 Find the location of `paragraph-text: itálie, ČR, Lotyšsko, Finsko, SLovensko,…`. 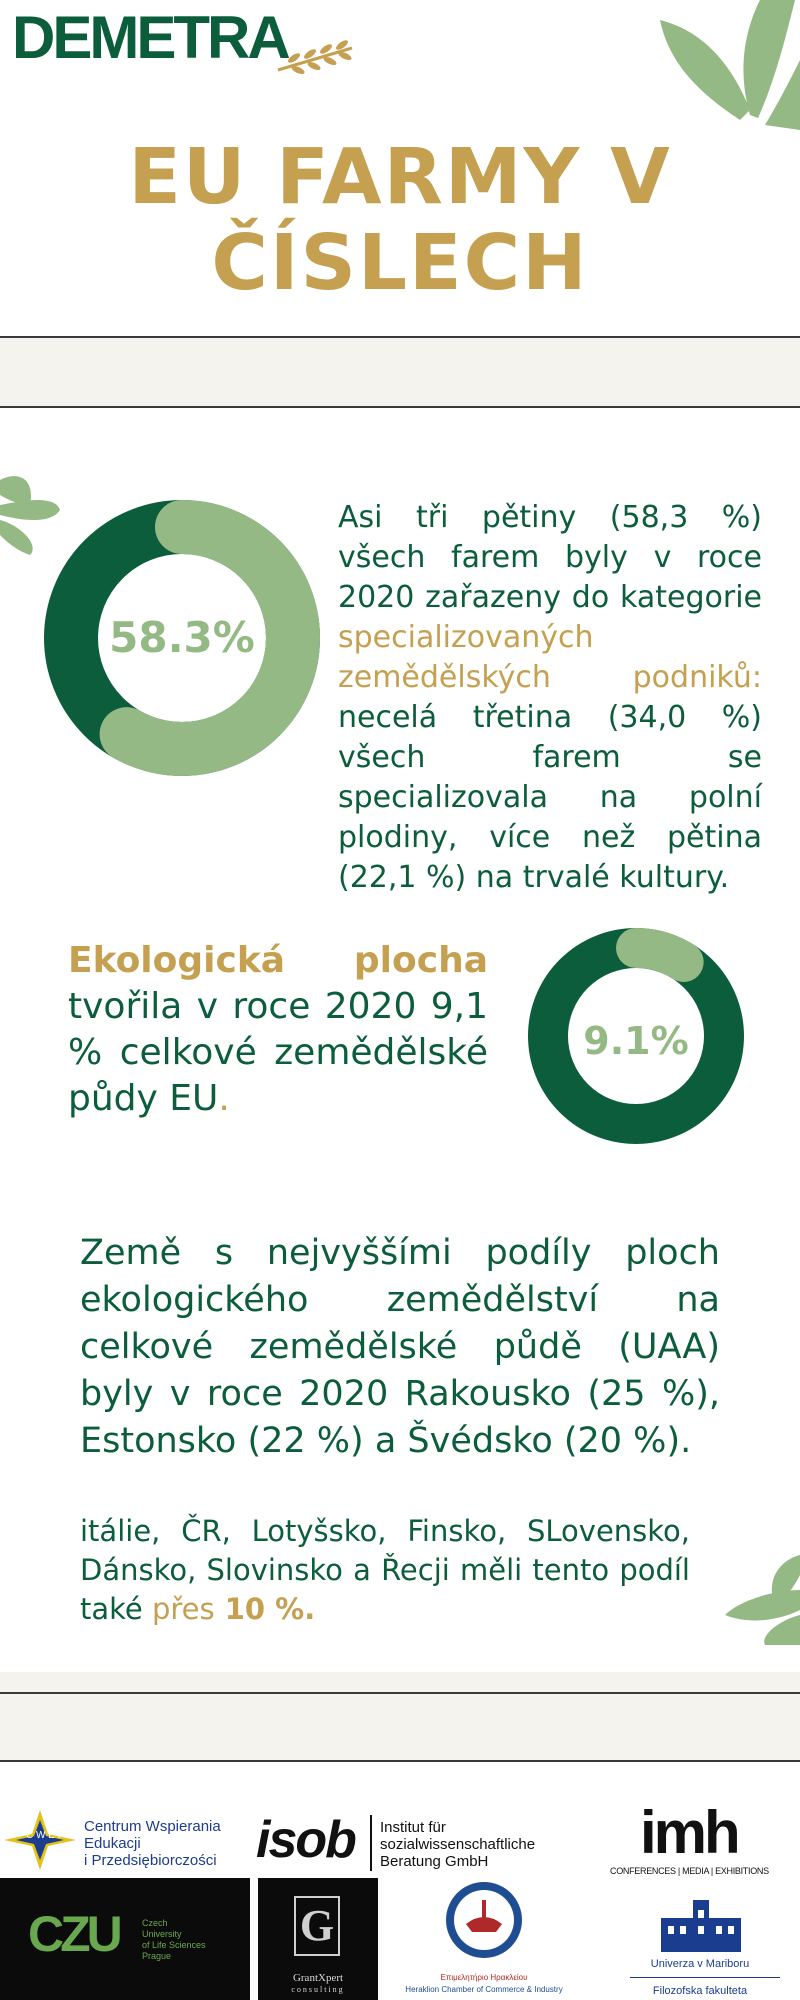

paragraph-text: itálie, ČR, Lotyšsko, Finsko, SLovensko,… is located at coordinates (385, 1570).